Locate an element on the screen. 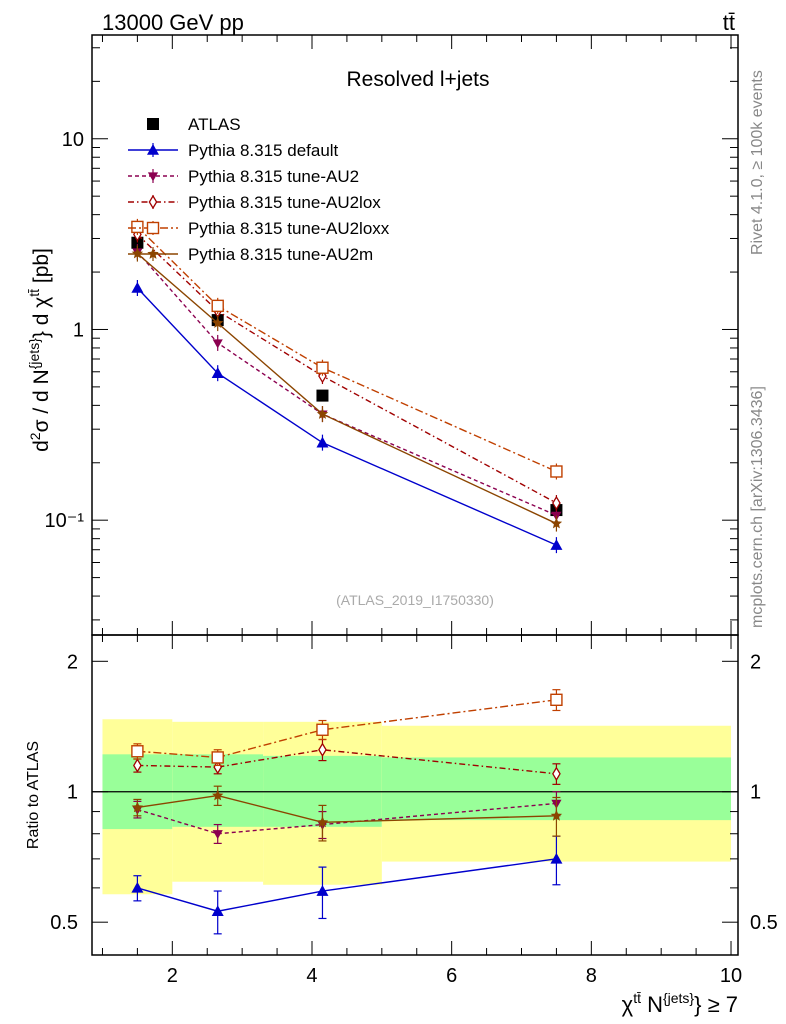  x-tick-label-0: 2 is located at coordinates (172, 976).